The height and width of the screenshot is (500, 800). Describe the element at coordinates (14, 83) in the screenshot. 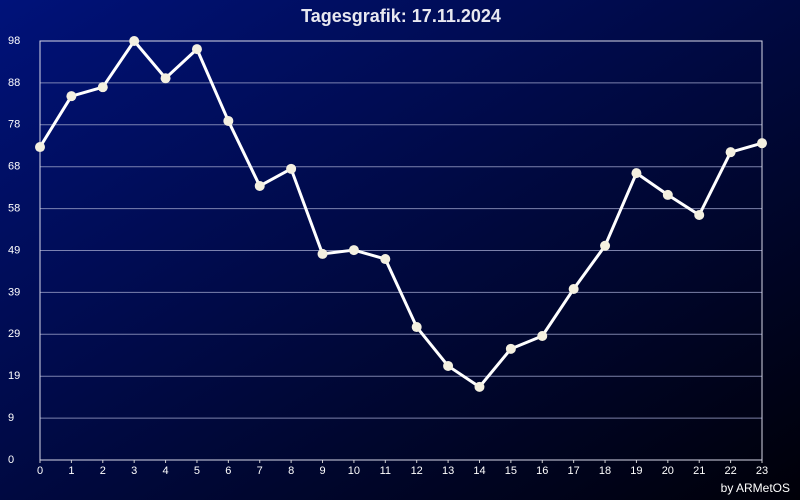

I see `y-tick-label: 88` at that location.